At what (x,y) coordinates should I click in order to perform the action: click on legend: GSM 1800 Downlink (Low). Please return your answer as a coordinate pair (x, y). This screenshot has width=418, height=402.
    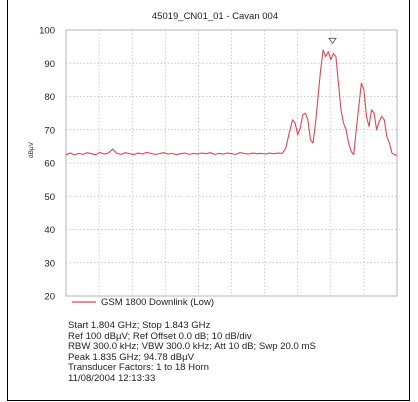
    Looking at the image, I should click on (143, 302).